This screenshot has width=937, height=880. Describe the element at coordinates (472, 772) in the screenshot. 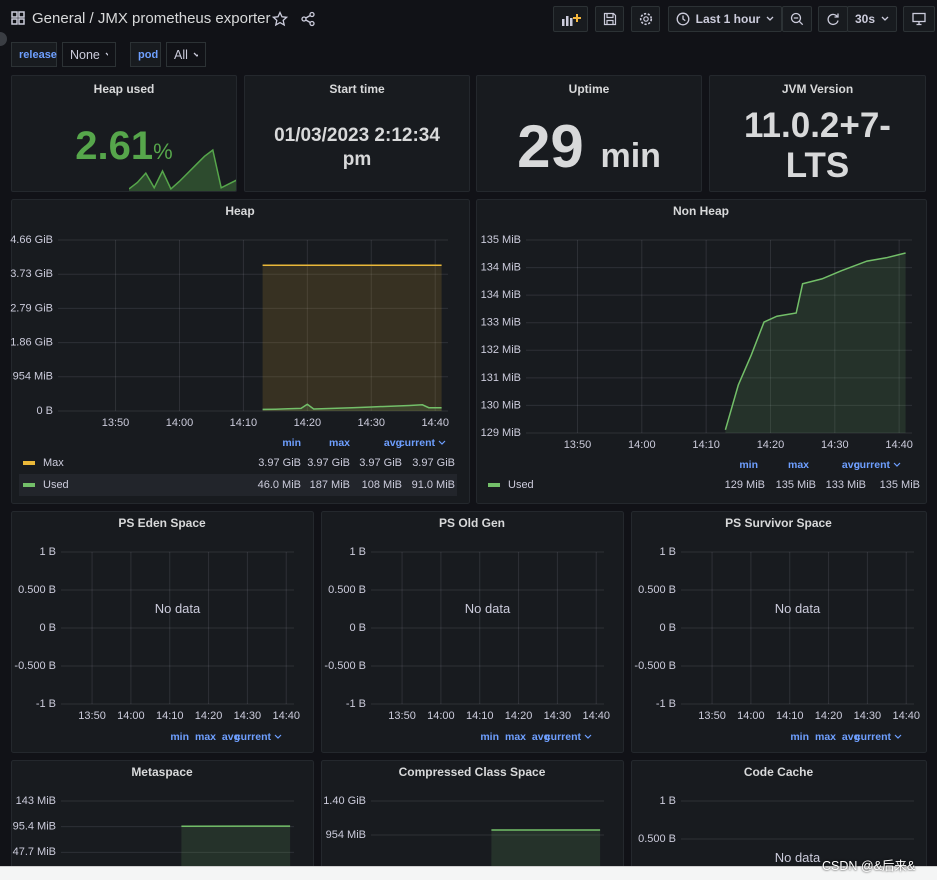

I see `panel-title: Compressed Class Space` at that location.